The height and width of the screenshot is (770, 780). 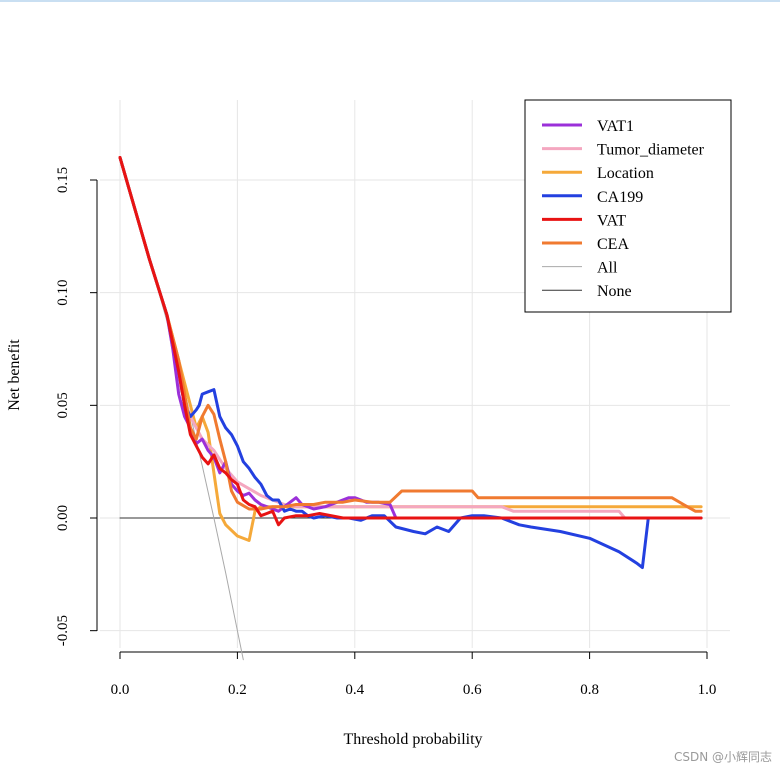 What do you see at coordinates (354, 690) in the screenshot?
I see `x-tick-label: 0.4` at bounding box center [354, 690].